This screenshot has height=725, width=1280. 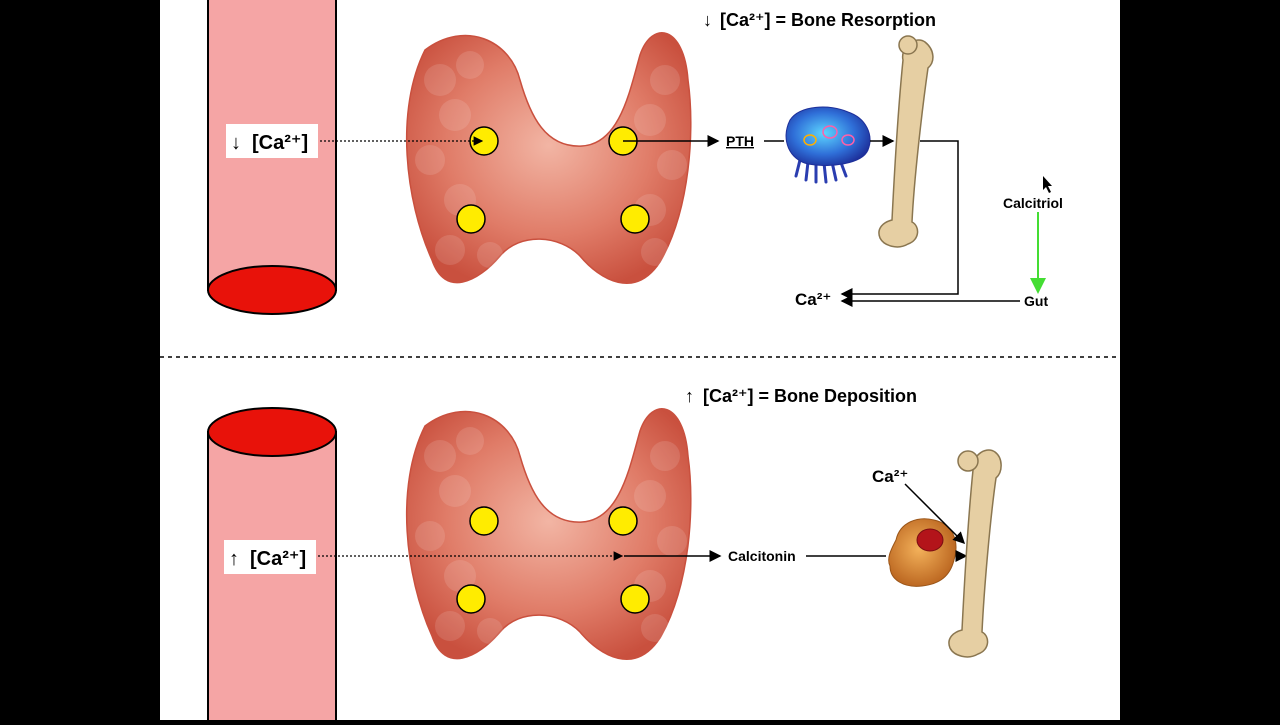 I want to click on calcitonin-label: Calcitonin, so click(x=762, y=556).